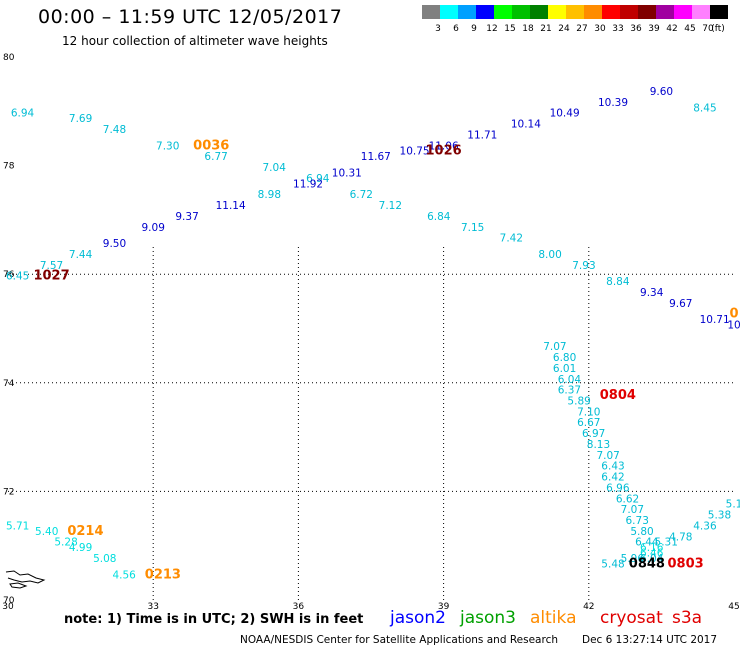  What do you see at coordinates (80, 548) in the screenshot?
I see `wave-height-label: 4.99` at bounding box center [80, 548].